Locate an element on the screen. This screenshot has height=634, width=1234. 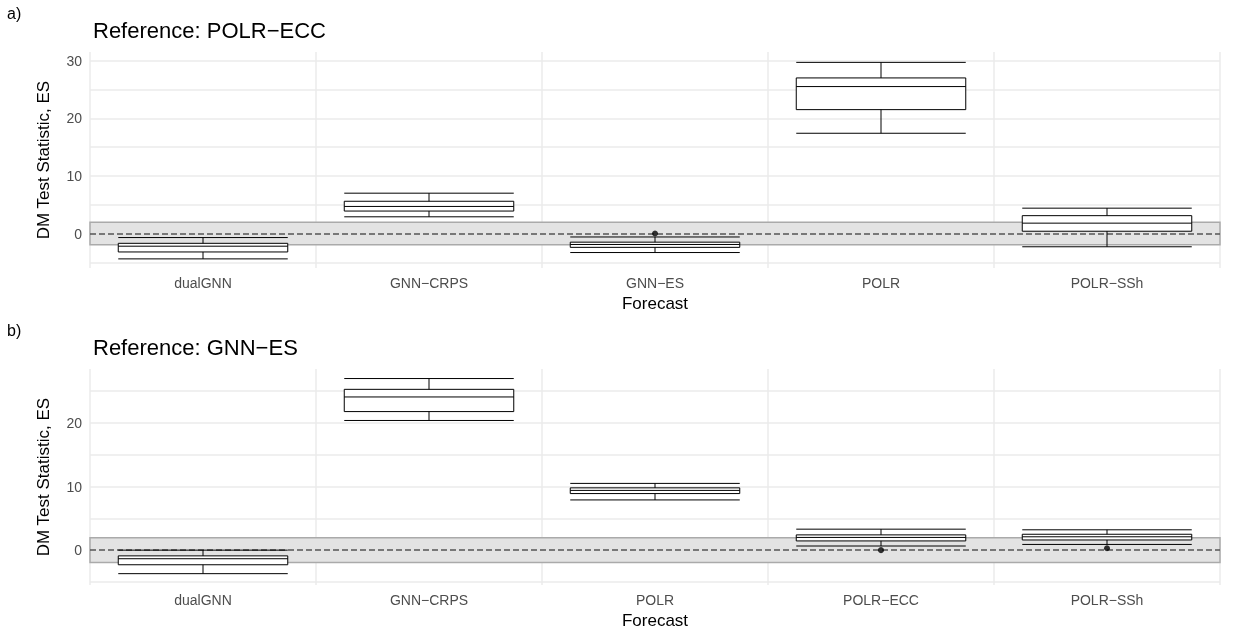
x-tick-label: POLR−ECC is located at coordinates (881, 600).